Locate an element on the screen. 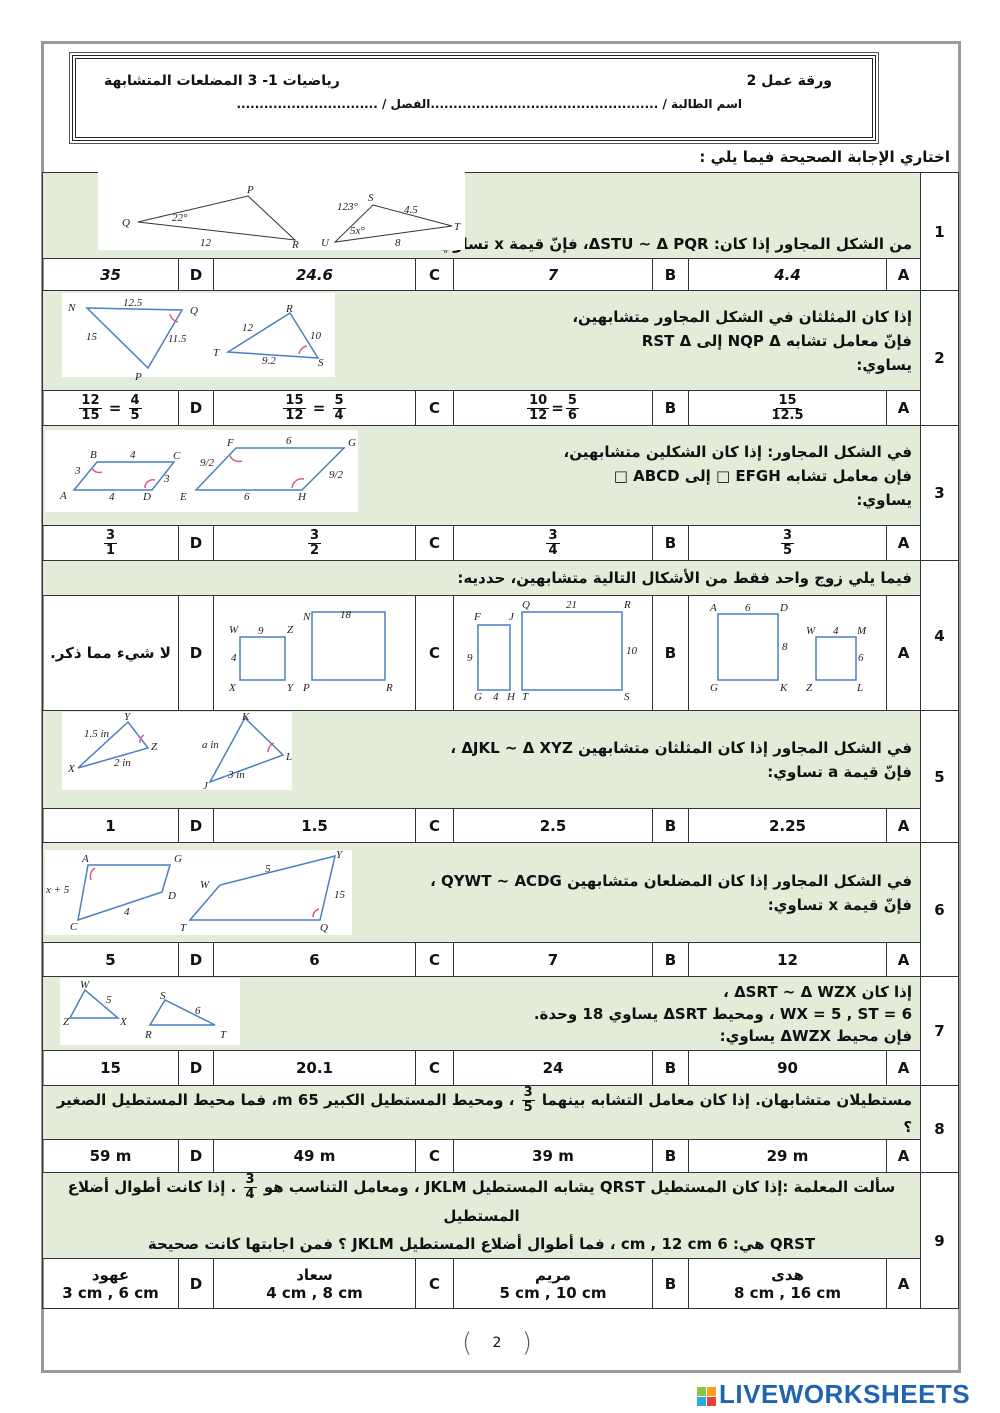 The width and height of the screenshot is (1000, 1413). answer-value: 3 cm , 6 cm is located at coordinates (110, 1292).